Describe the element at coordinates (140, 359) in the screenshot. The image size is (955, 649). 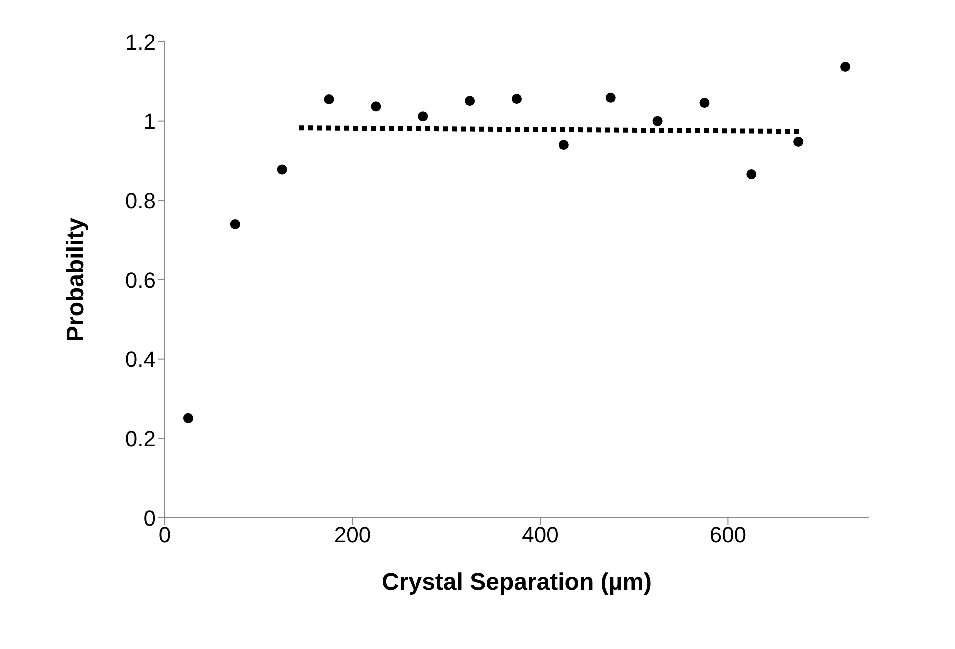
I see `y-tick-label: 0.4` at that location.